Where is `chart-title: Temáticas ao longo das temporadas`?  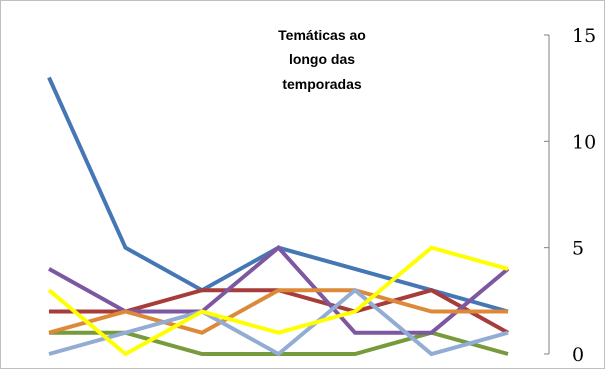
chart-title: Temáticas ao longo das temporadas is located at coordinates (322, 59).